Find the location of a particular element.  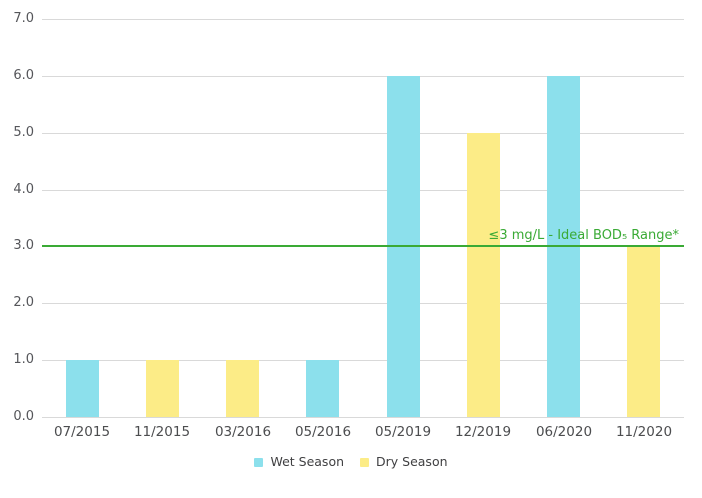

y-axis-tick-label: 4.0 is located at coordinates (23, 189).